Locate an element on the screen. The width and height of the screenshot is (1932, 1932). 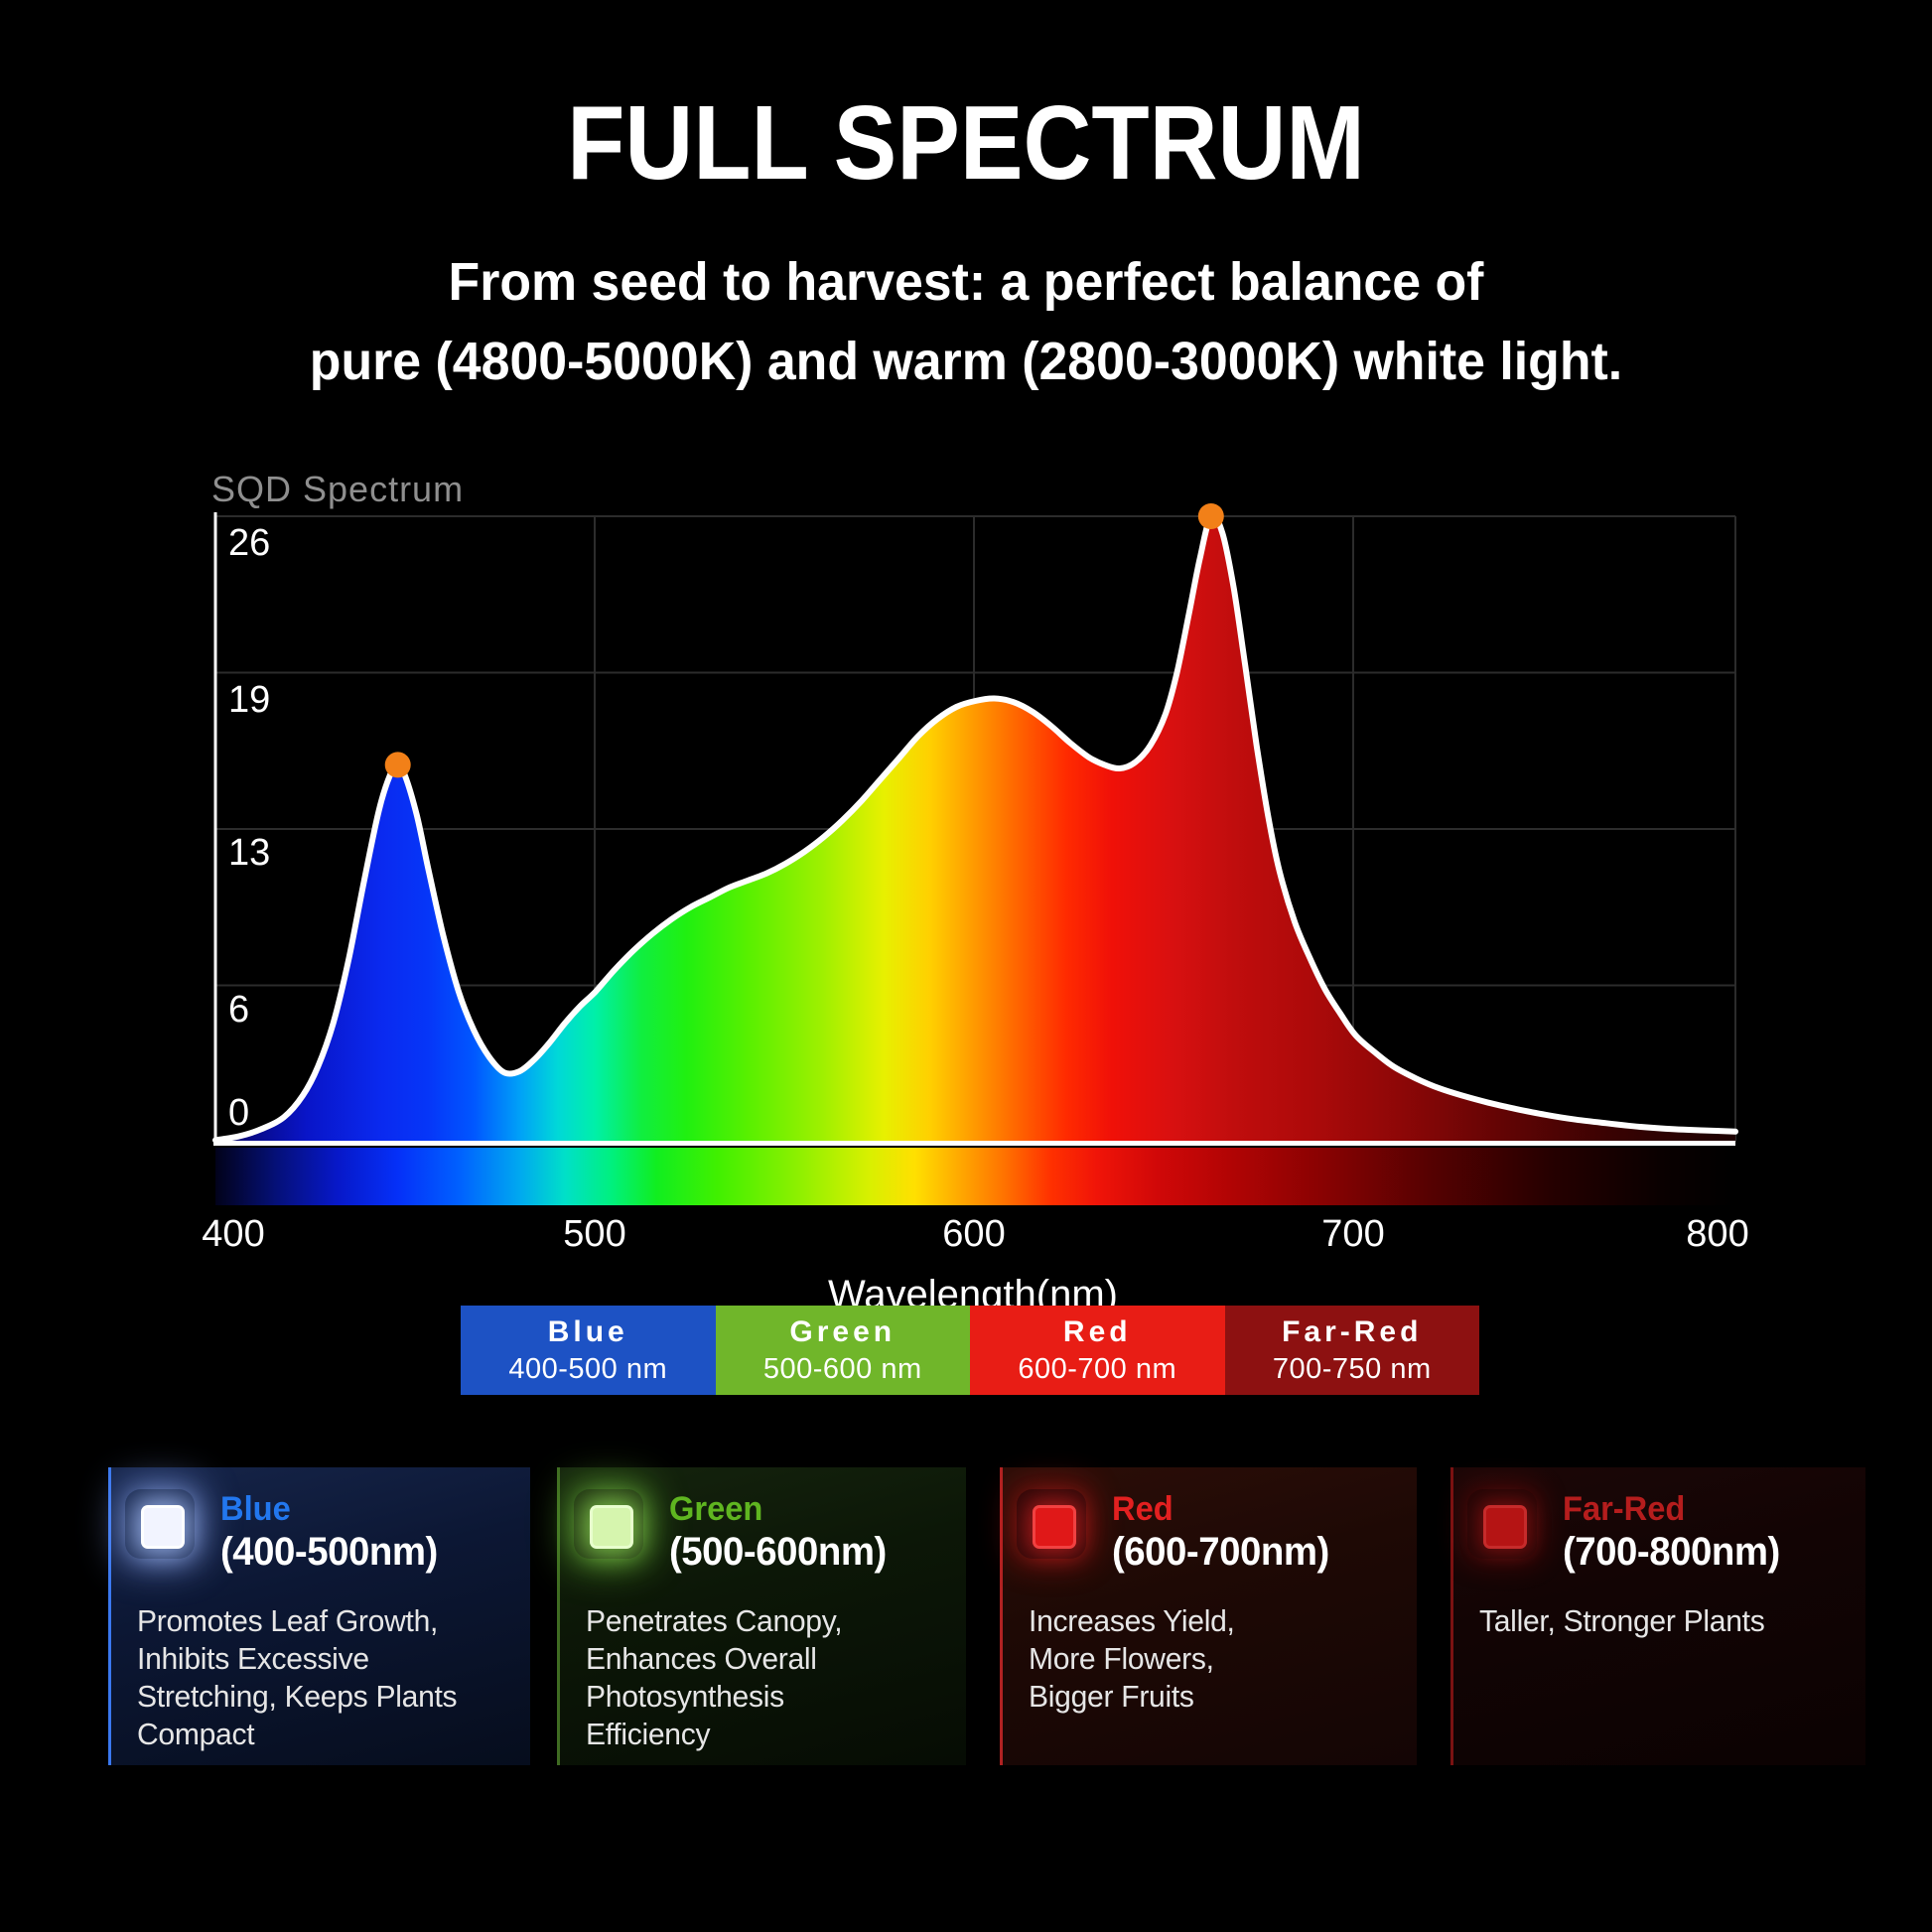
wavelength-color-bar is located at coordinates (975, 1176).